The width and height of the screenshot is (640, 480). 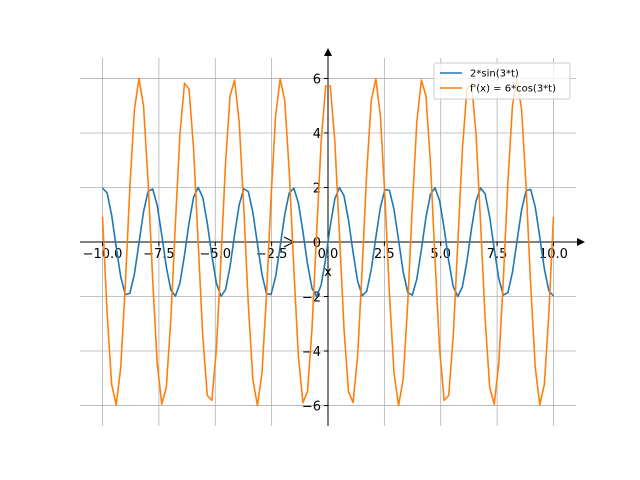 I want to click on x-tick-label-2: −5.0, so click(x=215, y=254).